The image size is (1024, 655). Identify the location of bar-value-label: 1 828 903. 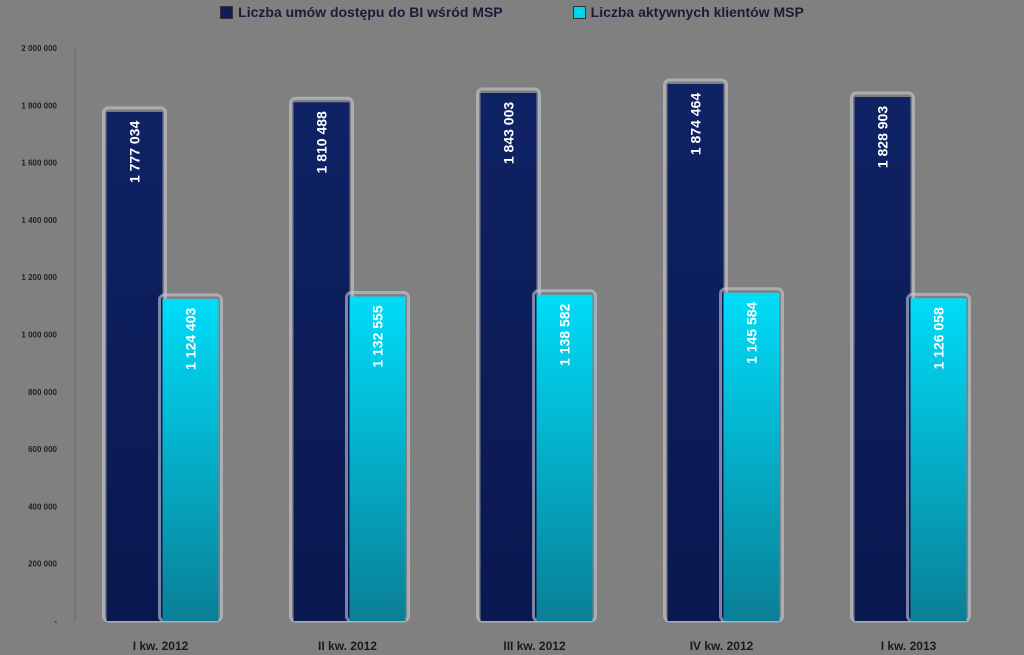
(883, 137).